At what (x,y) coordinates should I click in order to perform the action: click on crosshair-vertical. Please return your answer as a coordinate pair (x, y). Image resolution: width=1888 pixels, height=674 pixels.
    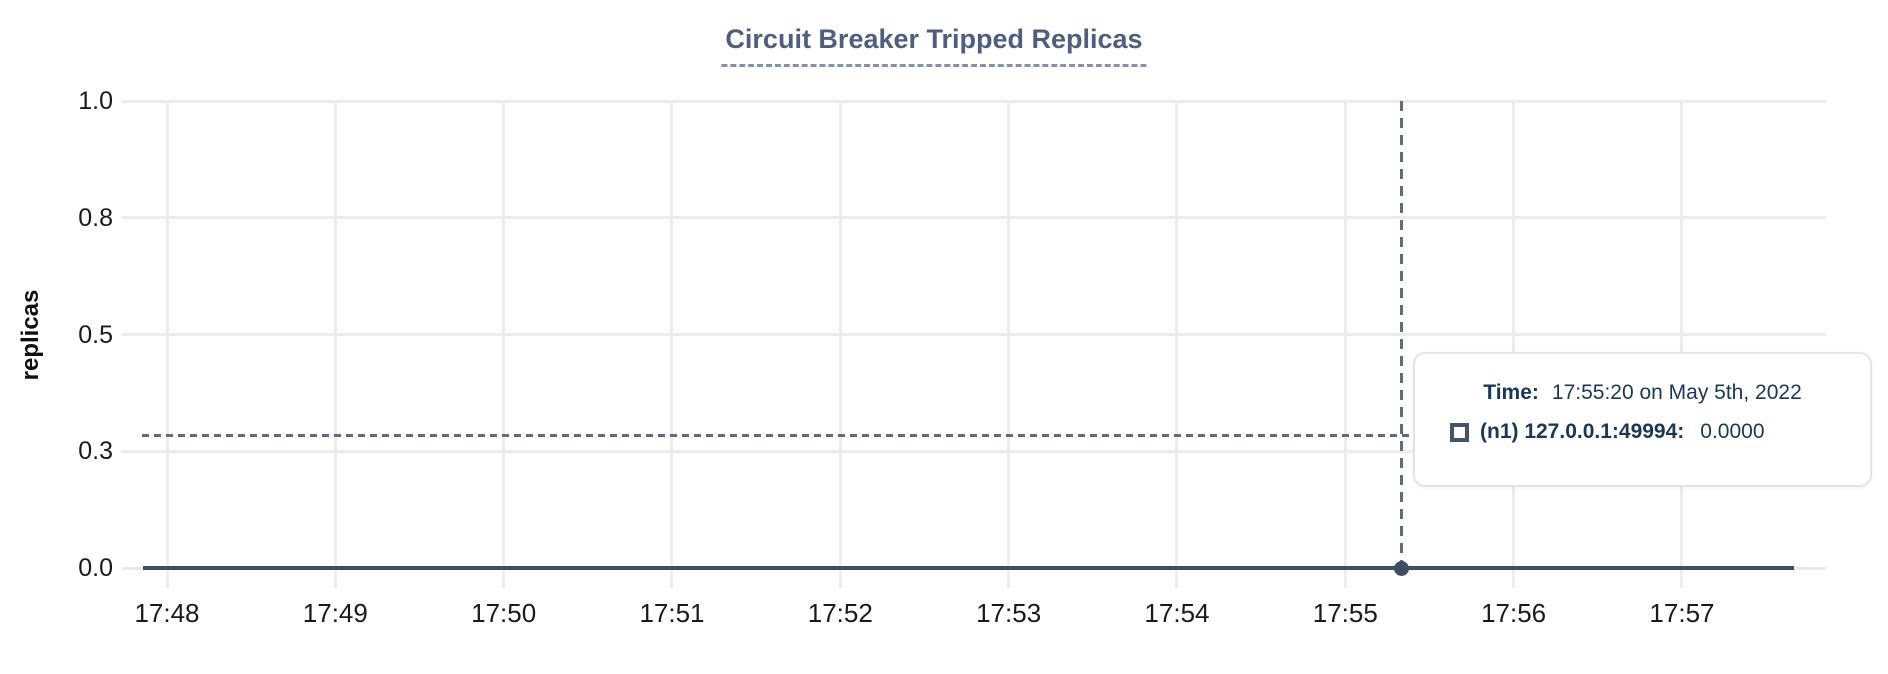
    Looking at the image, I should click on (1401, 334).